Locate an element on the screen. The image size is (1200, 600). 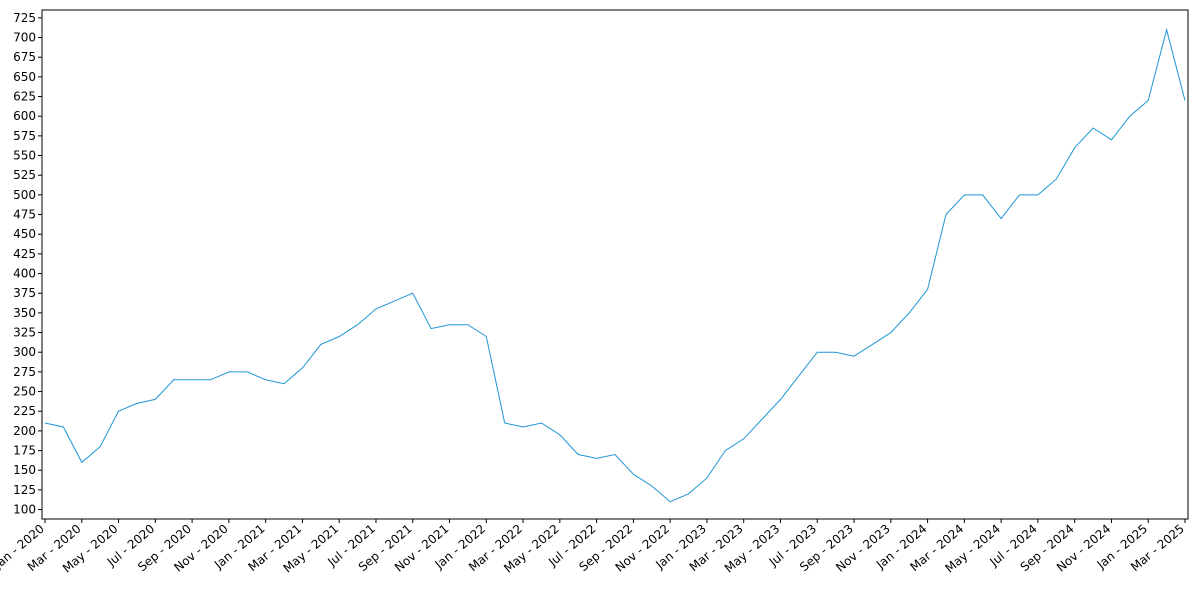
y-tick-label: 300 is located at coordinates (24, 352).